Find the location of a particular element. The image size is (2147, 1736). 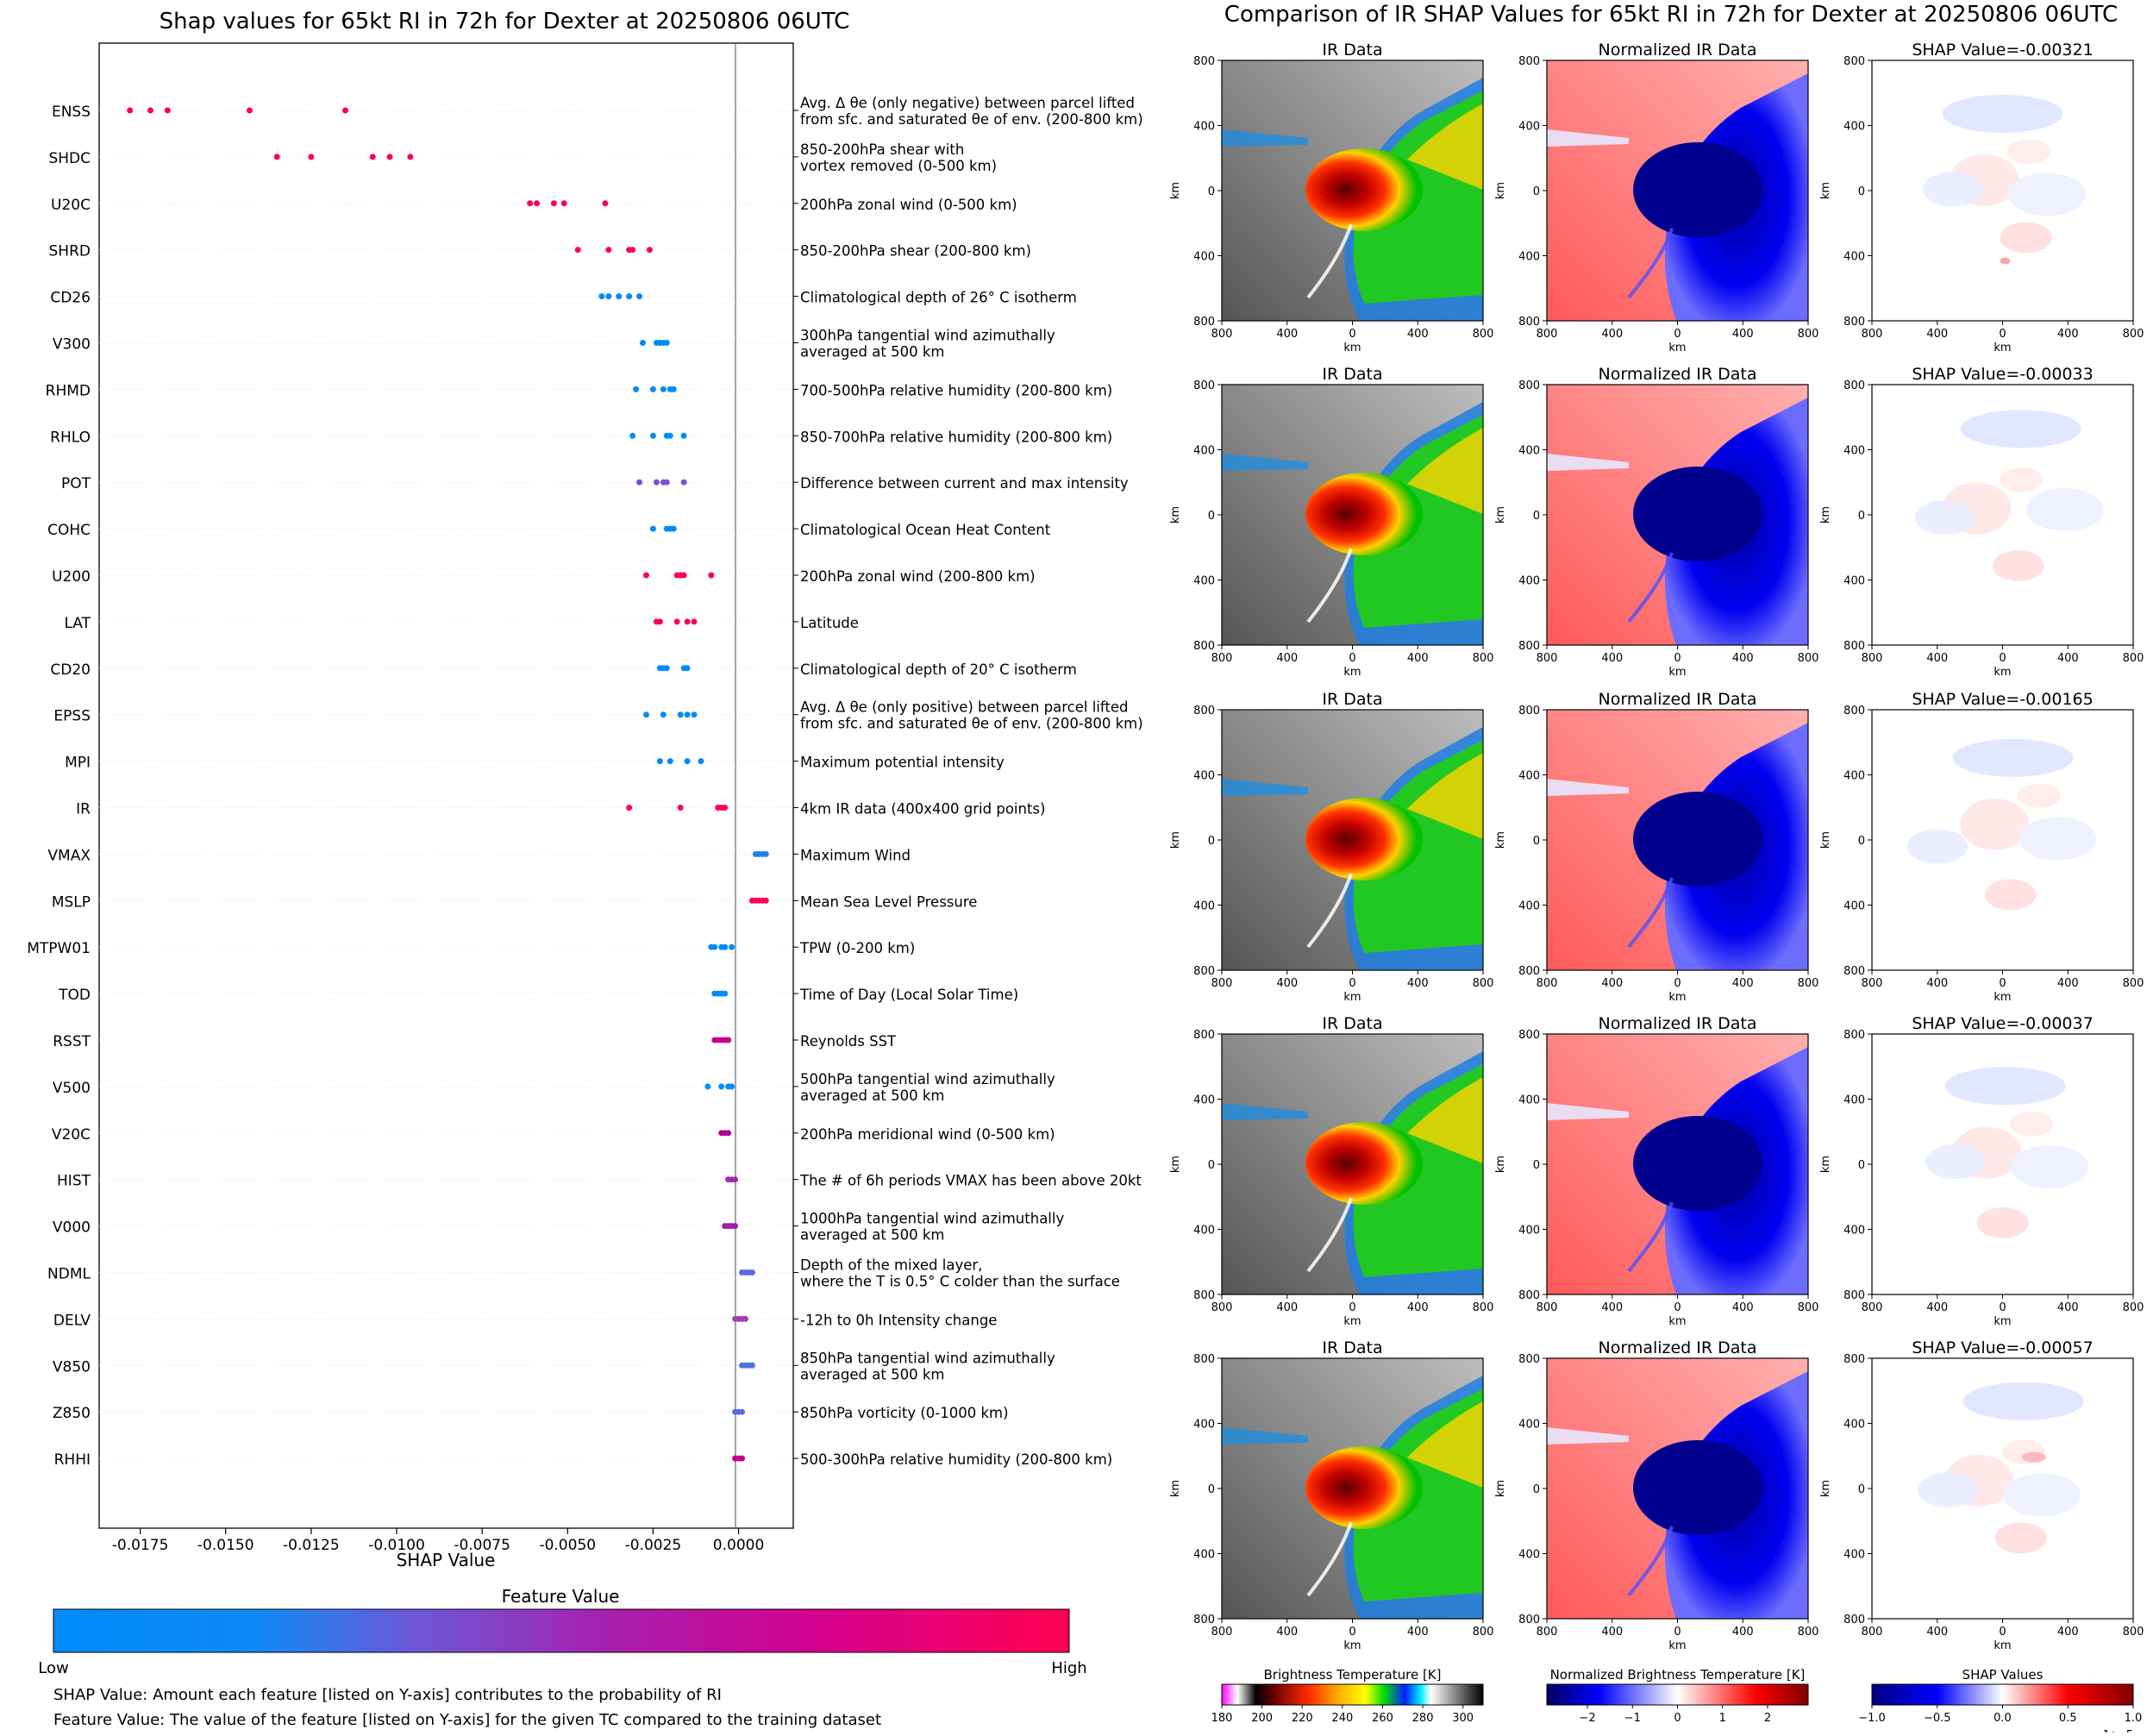

y-axis-unit: km is located at coordinates (1825, 840).